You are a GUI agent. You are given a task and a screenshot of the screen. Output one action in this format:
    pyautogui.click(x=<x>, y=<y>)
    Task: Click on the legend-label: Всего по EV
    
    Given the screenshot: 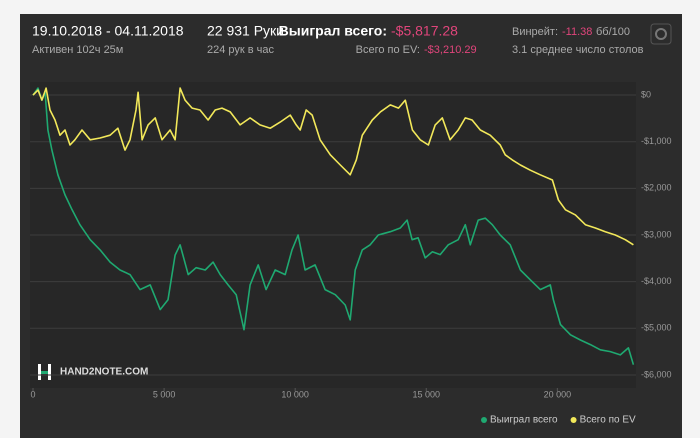 What is the action you would take?
    pyautogui.click(x=608, y=420)
    